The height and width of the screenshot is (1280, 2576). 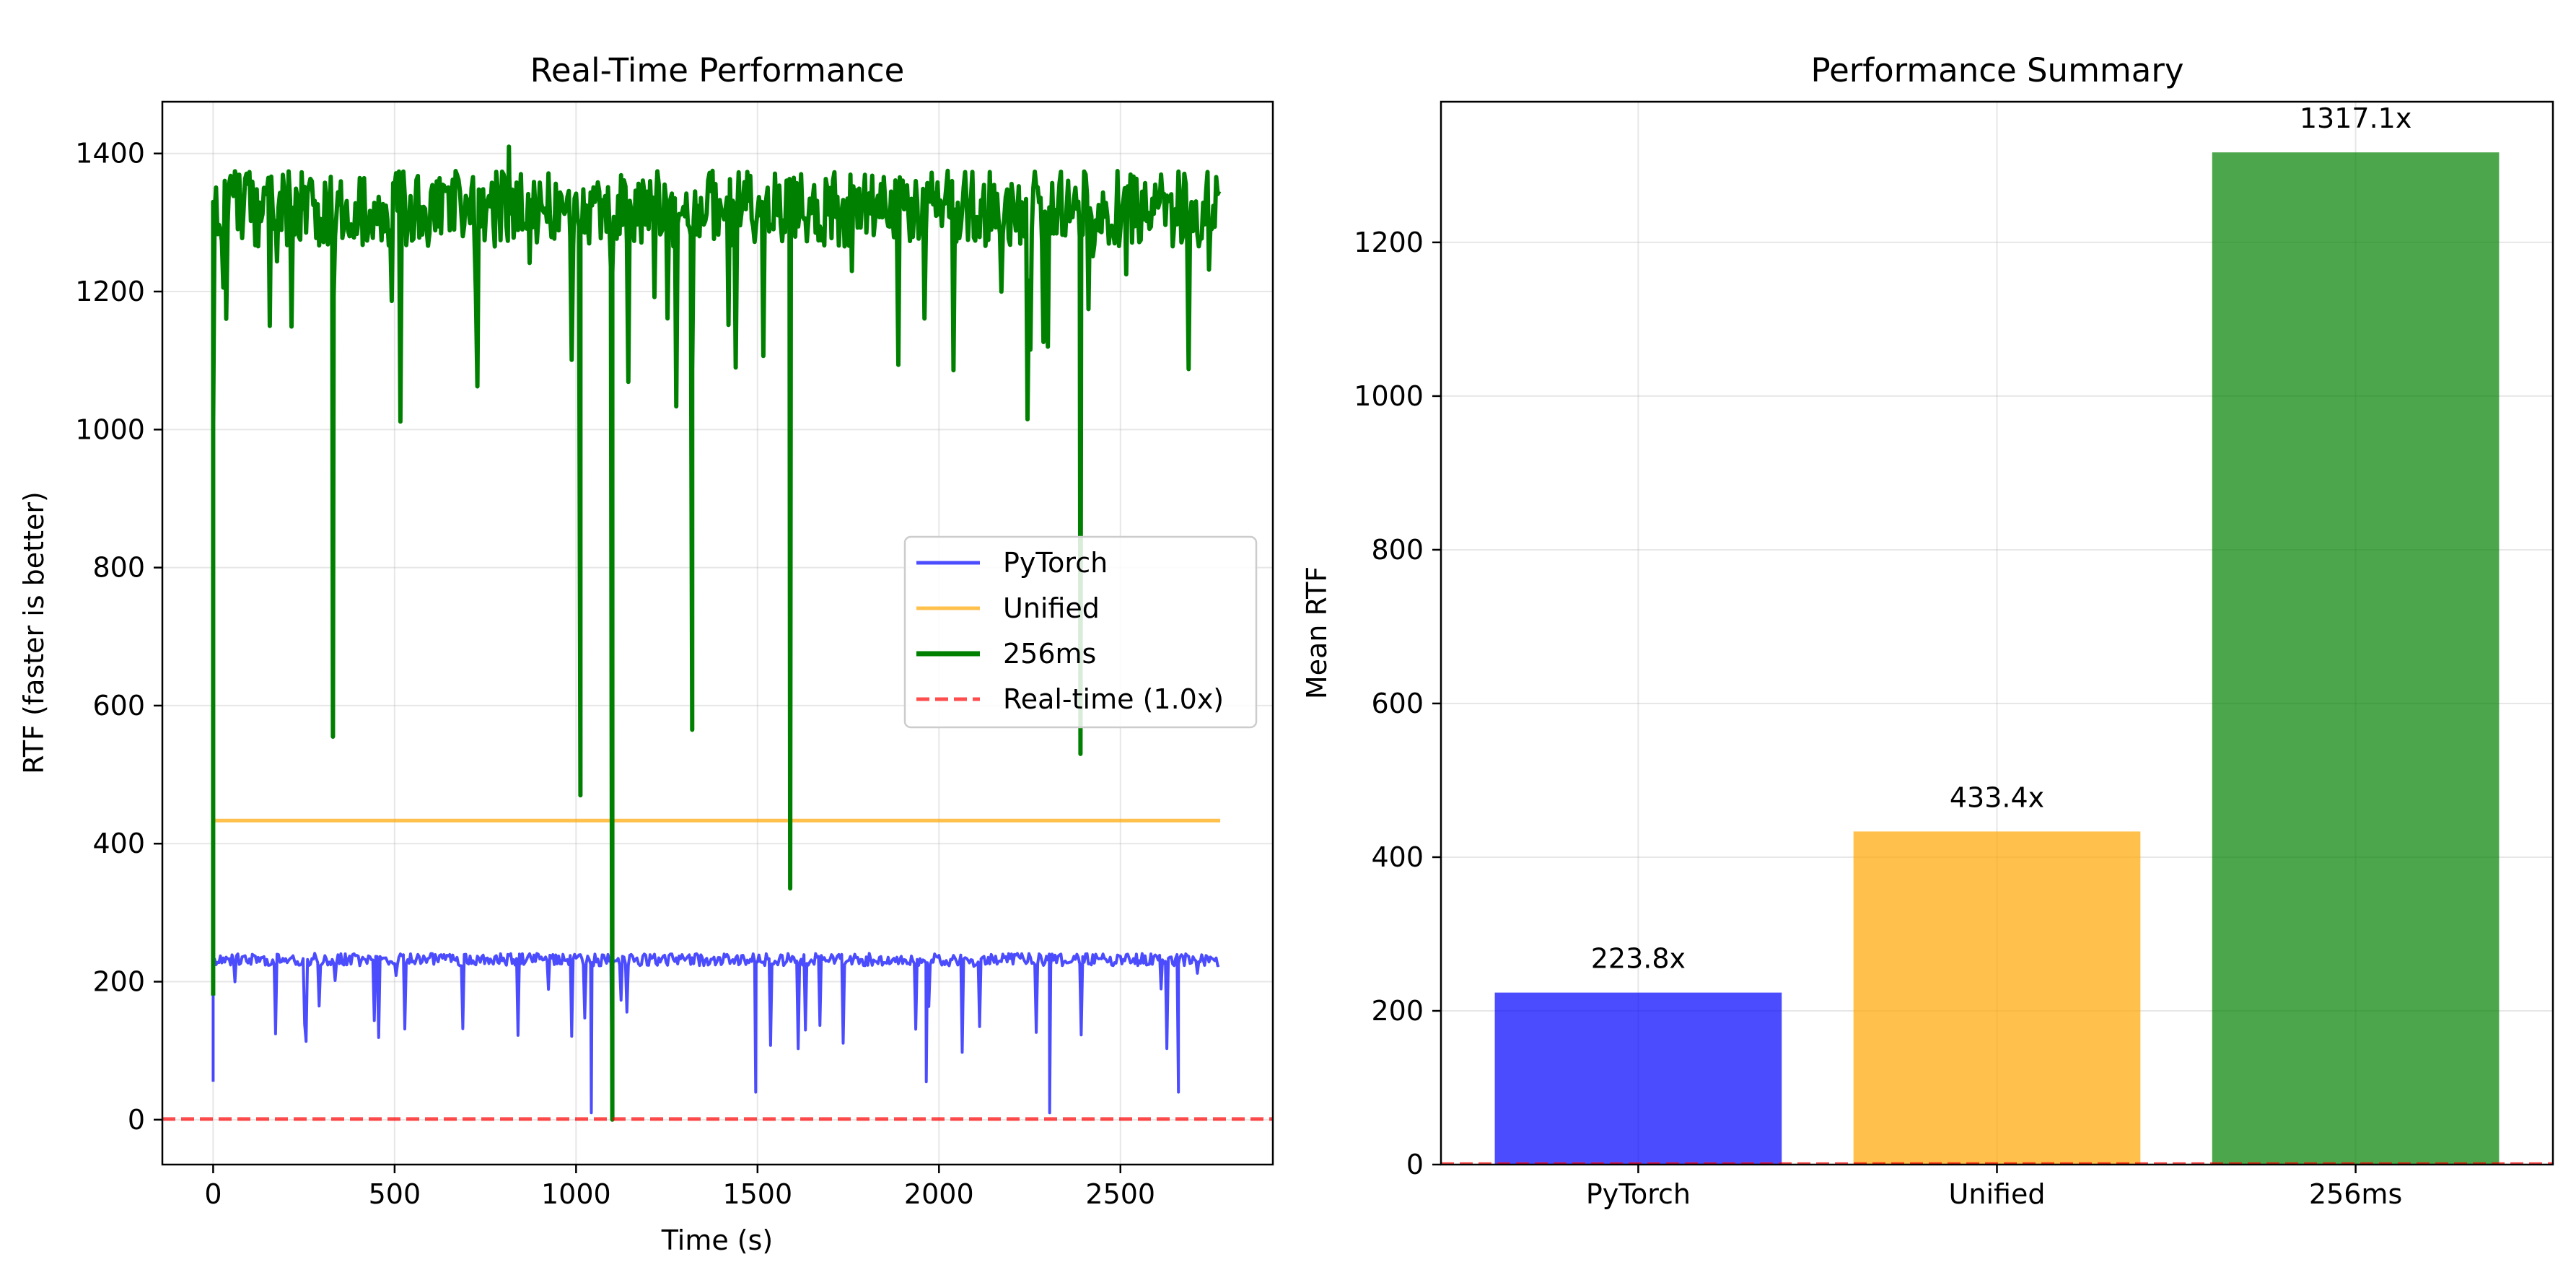 I want to click on x-tick-label: 0, so click(x=213, y=1194).